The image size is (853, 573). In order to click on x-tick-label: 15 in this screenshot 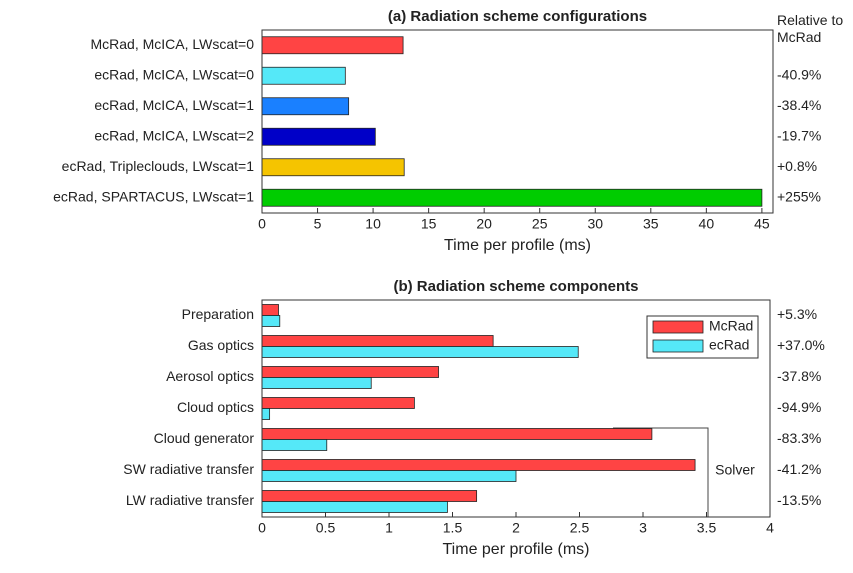, I will do `click(429, 224)`.